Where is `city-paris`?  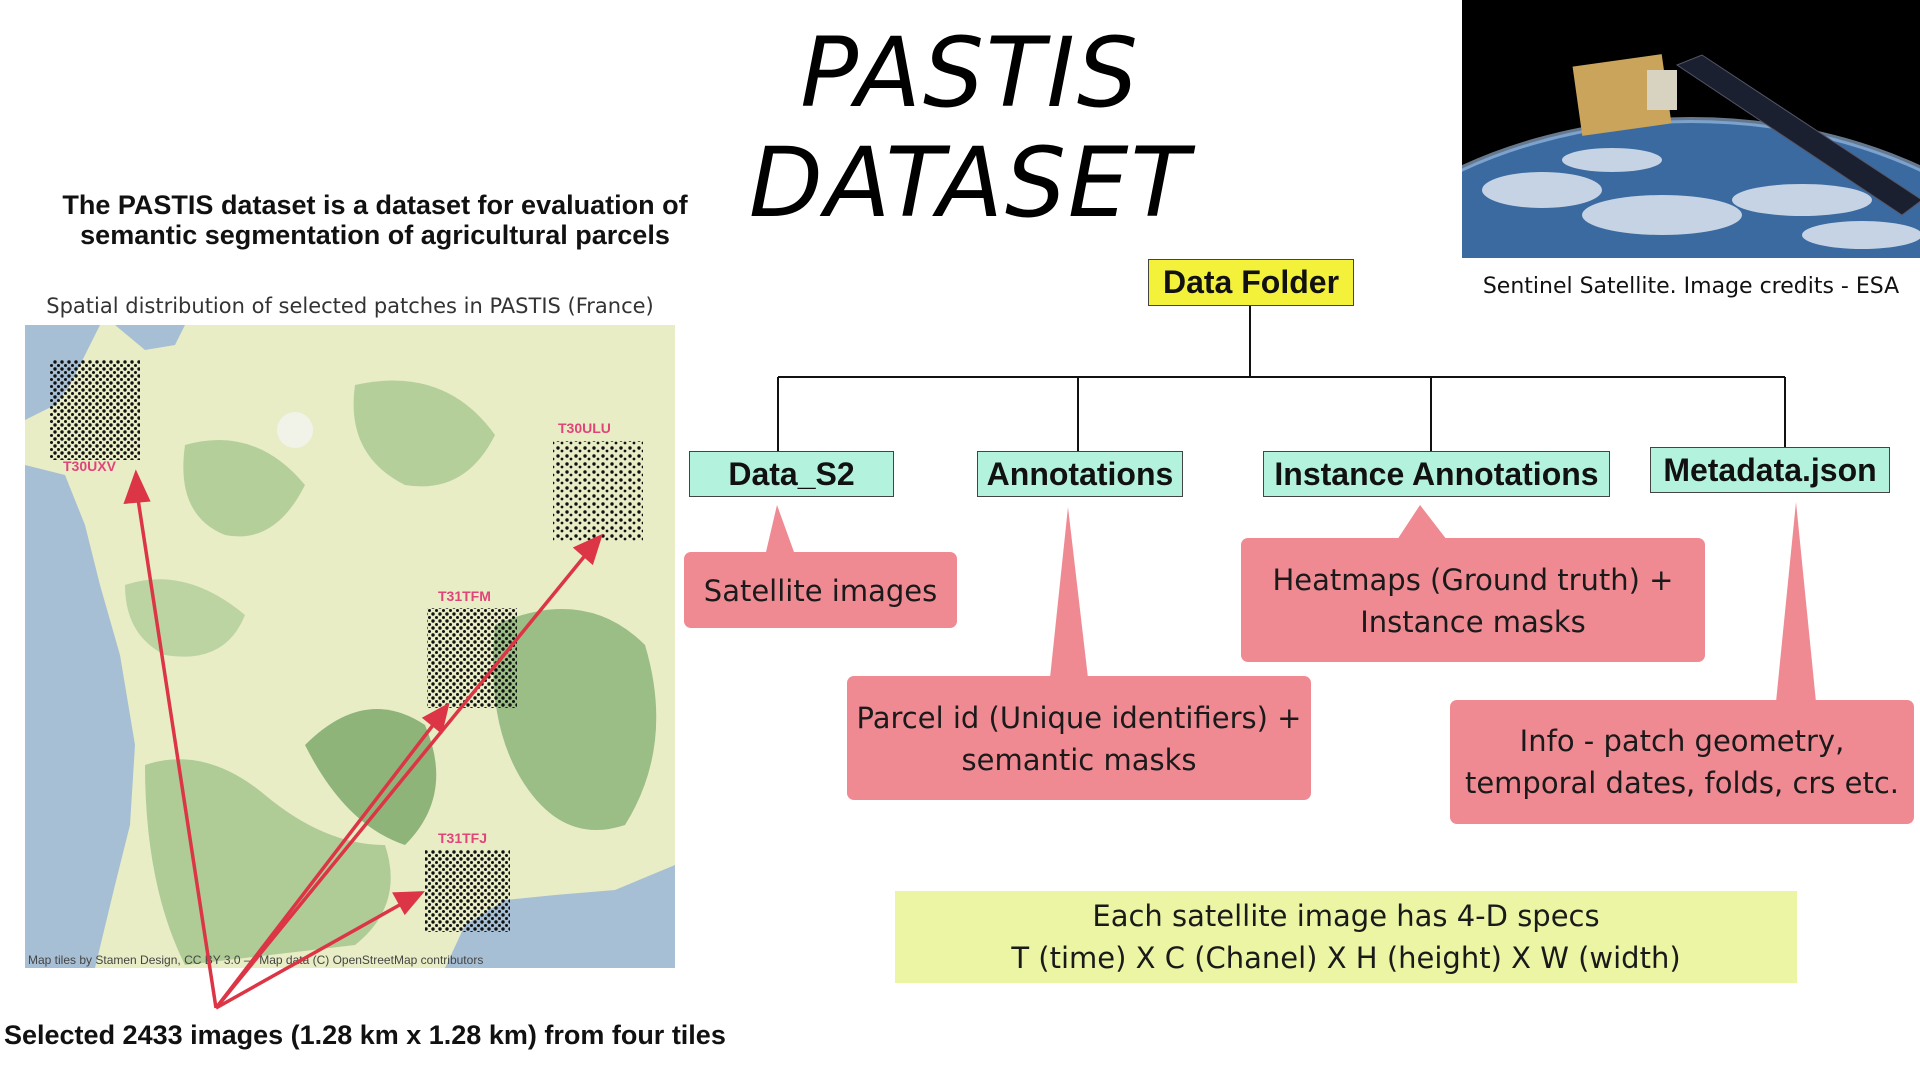
city-paris is located at coordinates (295, 430).